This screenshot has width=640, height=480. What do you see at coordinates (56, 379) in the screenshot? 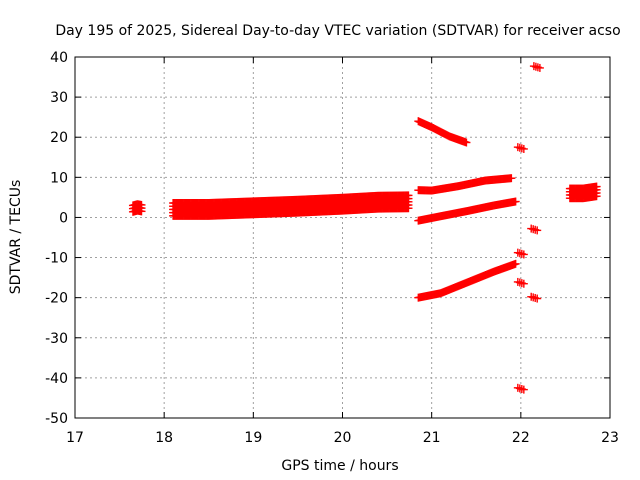
I see `y-tick-label: -40` at bounding box center [56, 379].